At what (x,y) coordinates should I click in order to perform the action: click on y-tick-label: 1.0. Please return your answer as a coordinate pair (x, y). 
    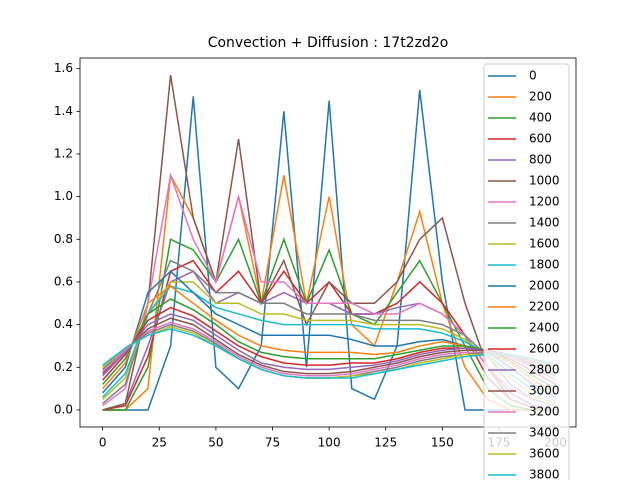
    Looking at the image, I should click on (63, 196).